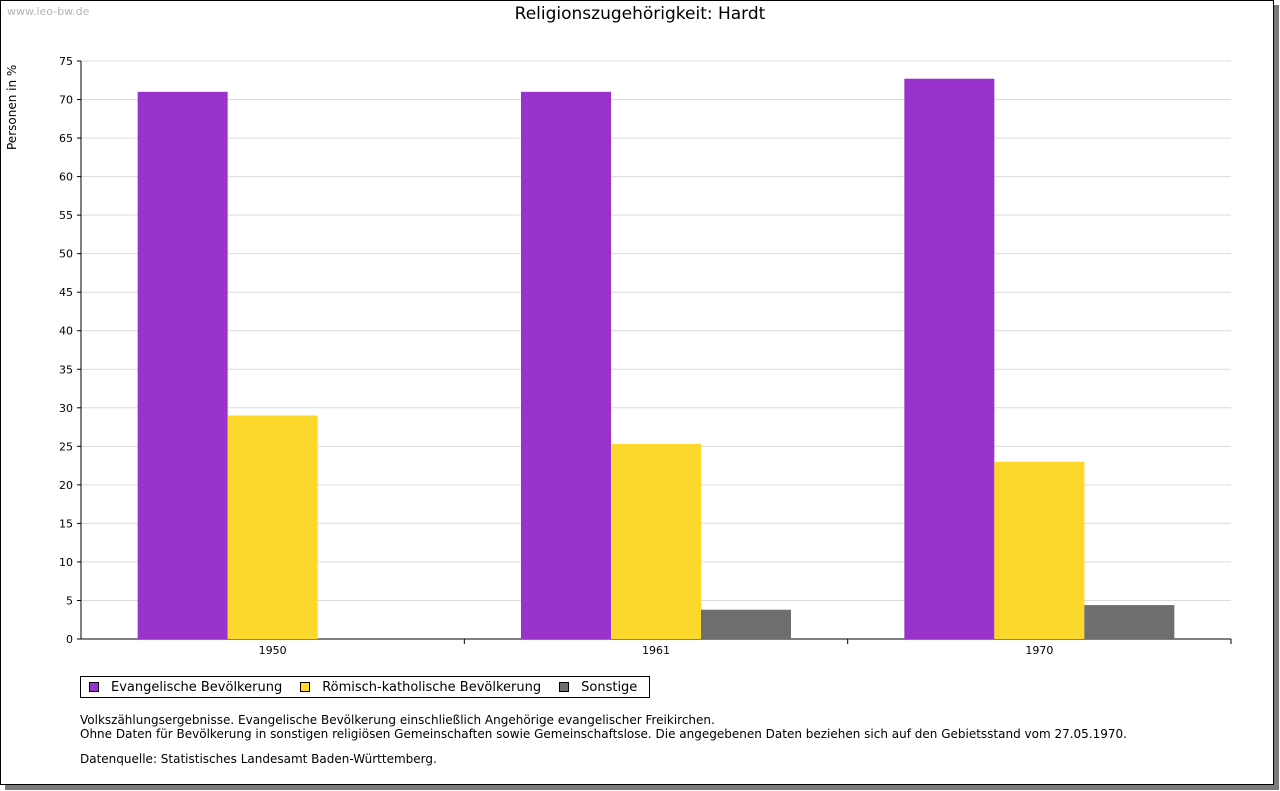 This screenshot has height=791, width=1280. Describe the element at coordinates (66, 138) in the screenshot. I see `y-tick-label: 65` at that location.